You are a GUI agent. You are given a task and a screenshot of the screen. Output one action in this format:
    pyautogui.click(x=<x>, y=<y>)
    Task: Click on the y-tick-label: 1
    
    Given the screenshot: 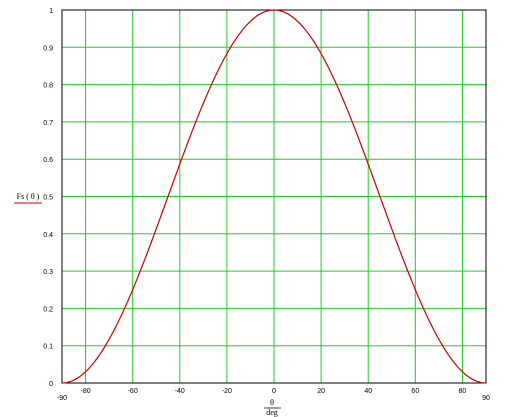 What is the action you would take?
    pyautogui.click(x=51, y=11)
    